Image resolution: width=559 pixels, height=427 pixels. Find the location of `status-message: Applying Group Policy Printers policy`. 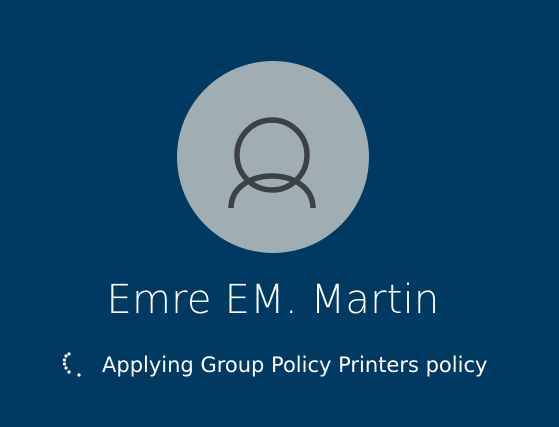

status-message: Applying Group Policy Printers policy is located at coordinates (295, 365).